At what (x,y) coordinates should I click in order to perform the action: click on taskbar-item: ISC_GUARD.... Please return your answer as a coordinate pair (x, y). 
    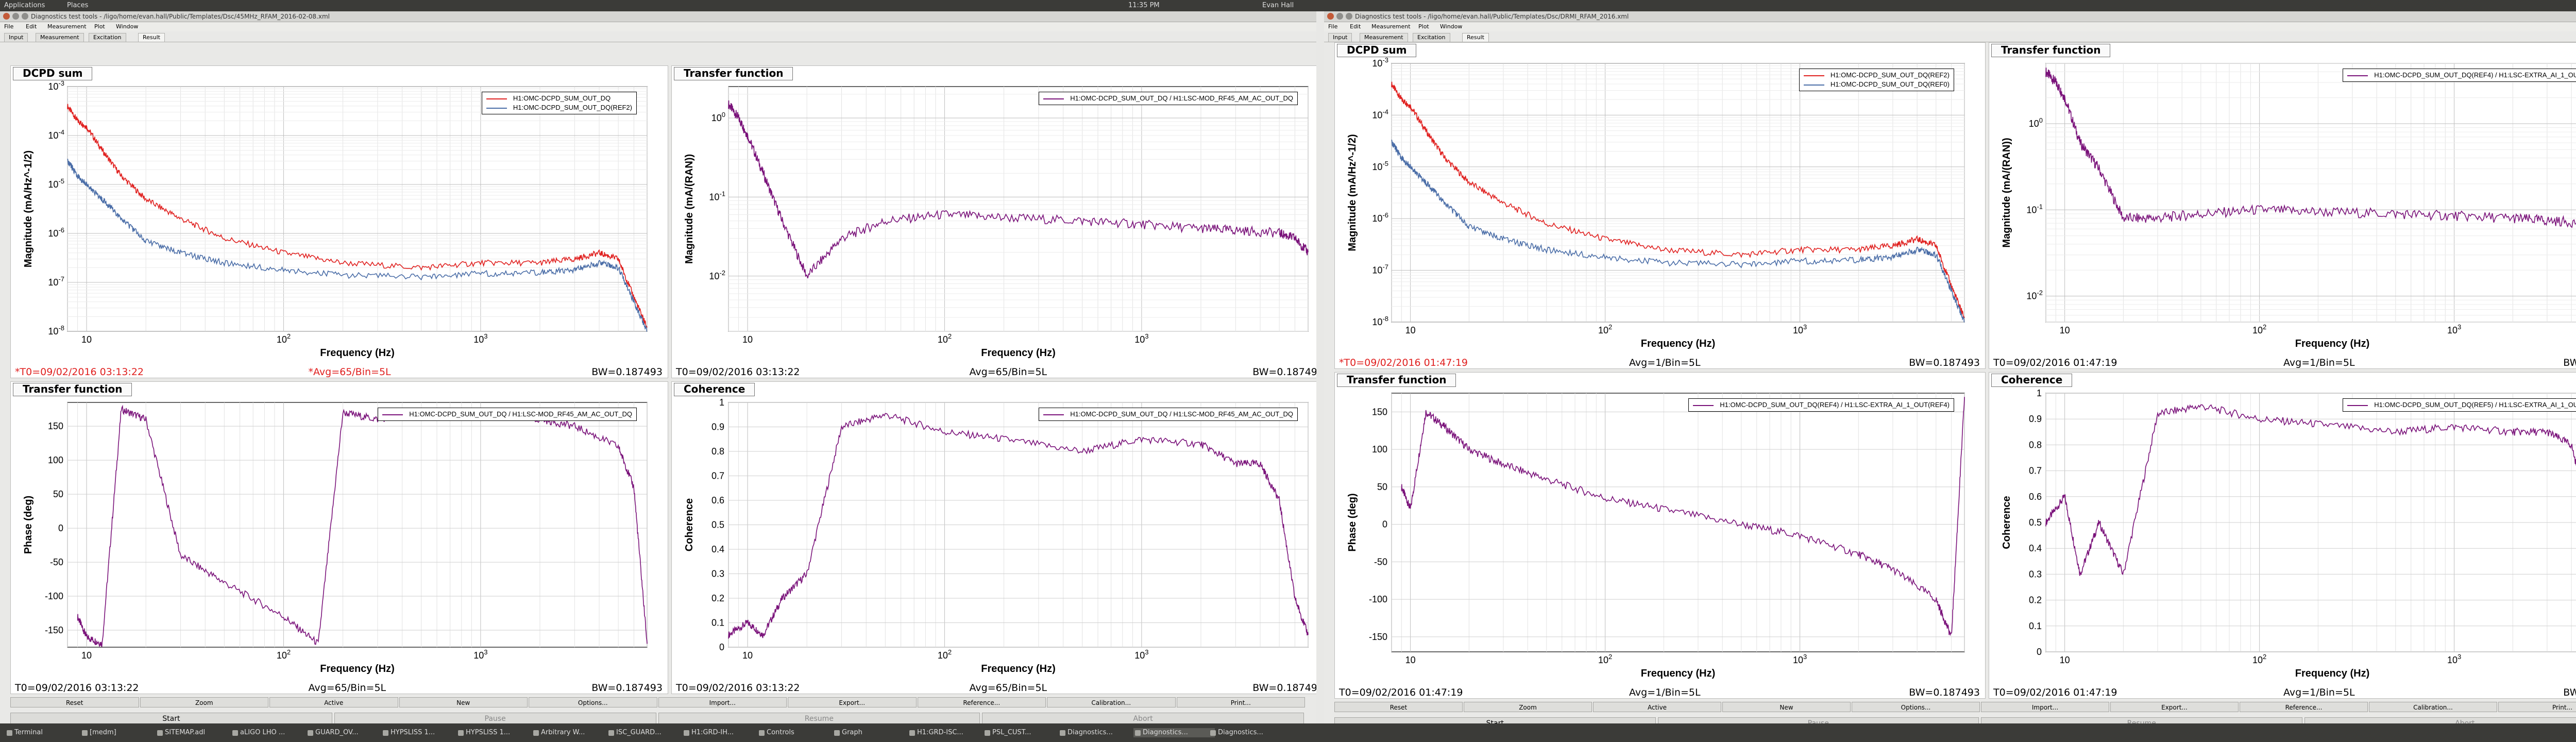
    Looking at the image, I should click on (647, 732).